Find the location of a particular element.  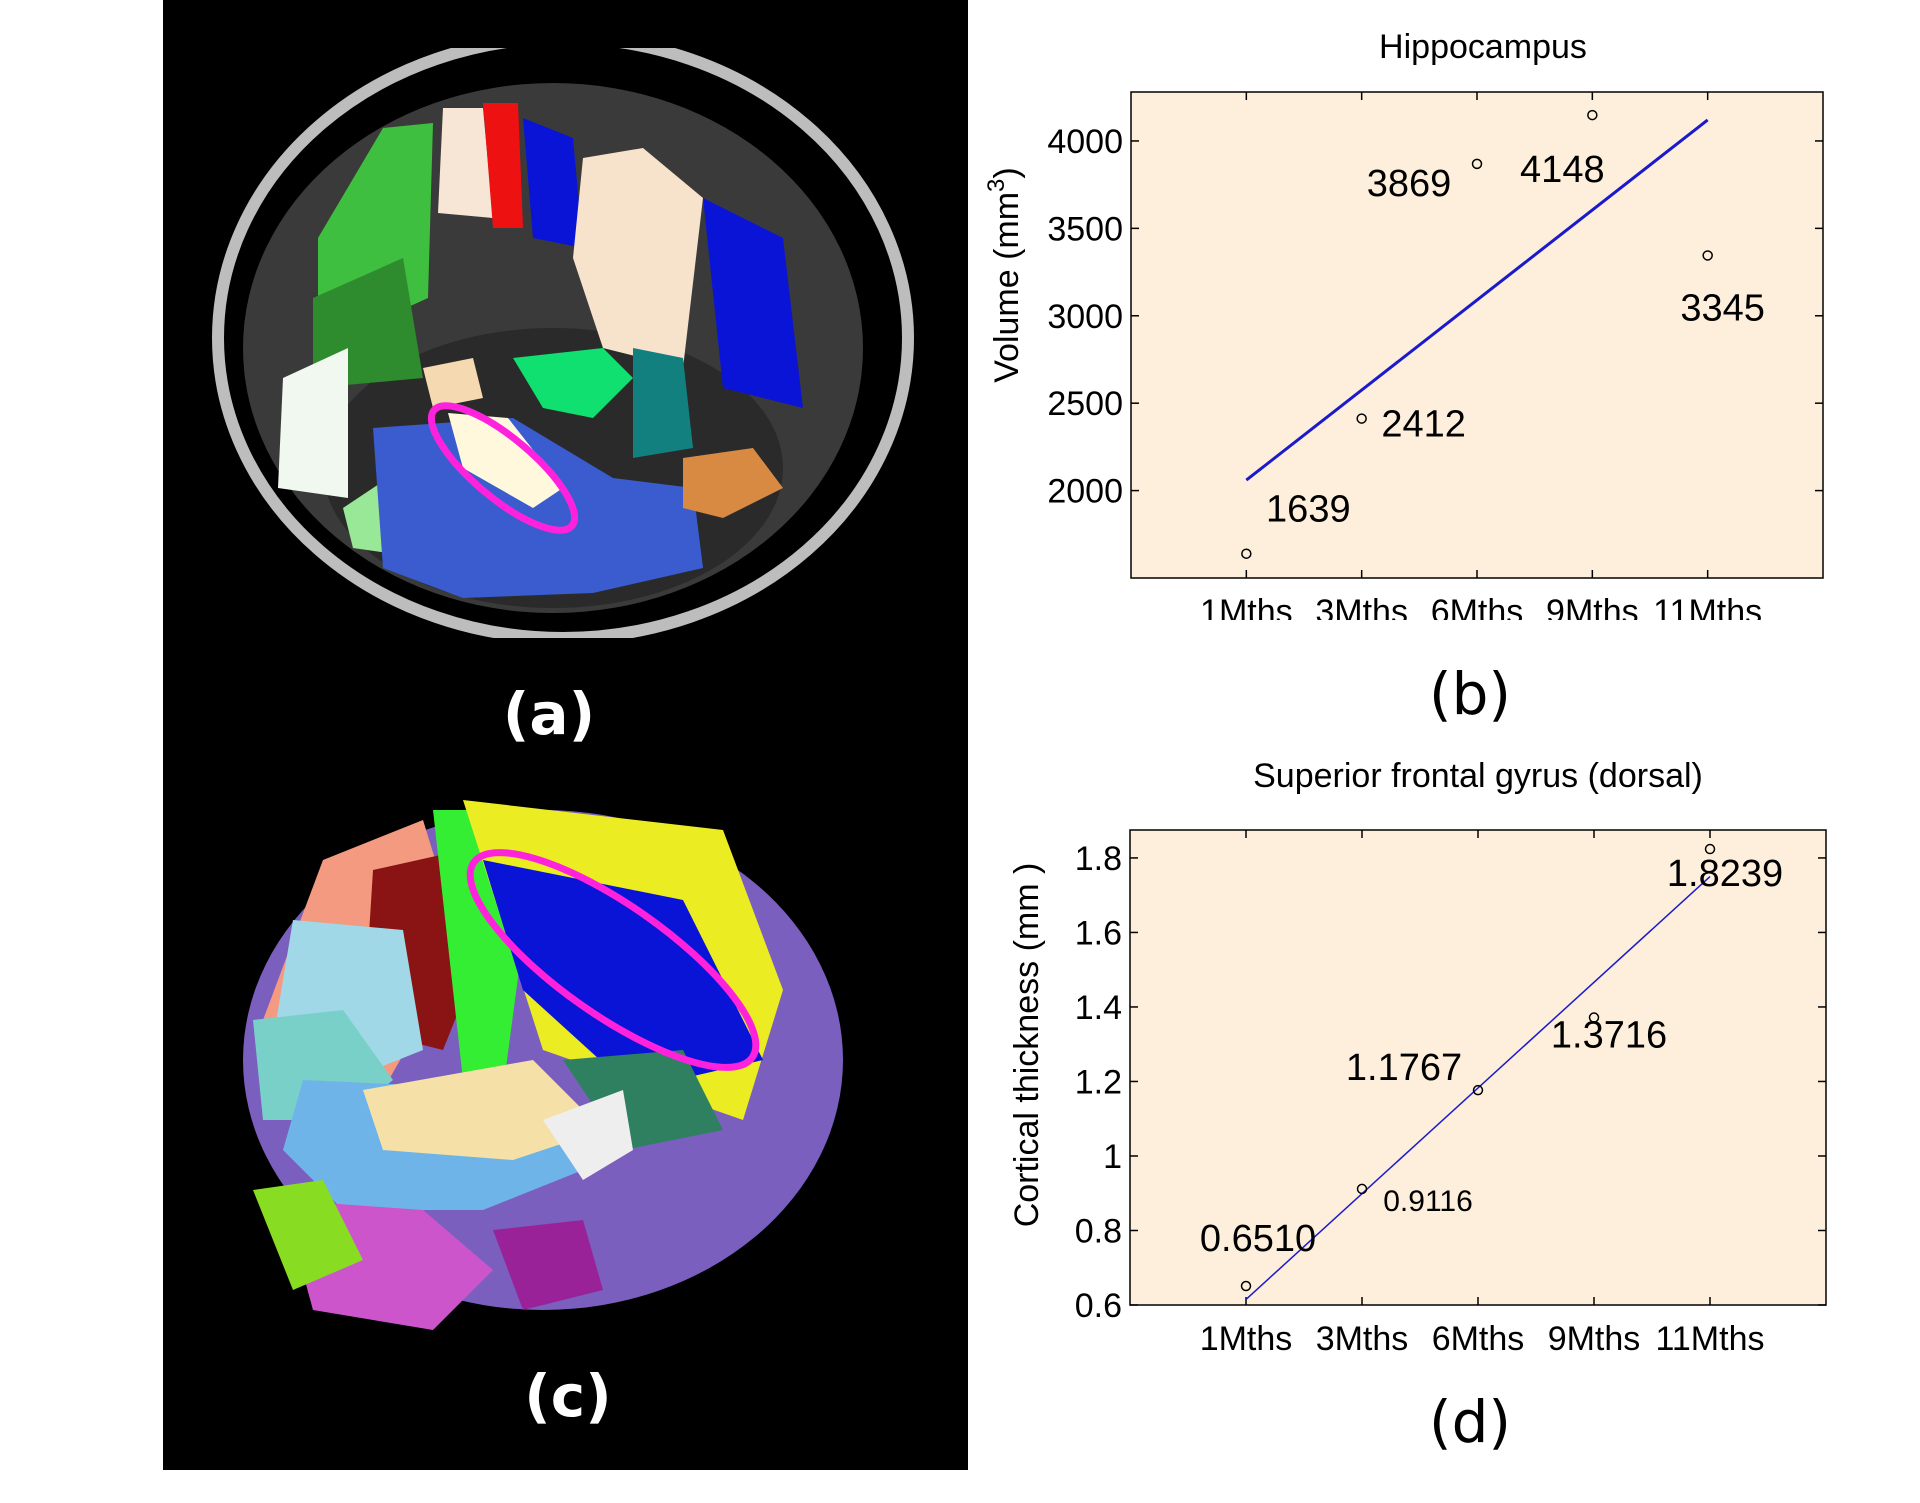

ylabel-close: ) is located at coordinates (1007, 172).